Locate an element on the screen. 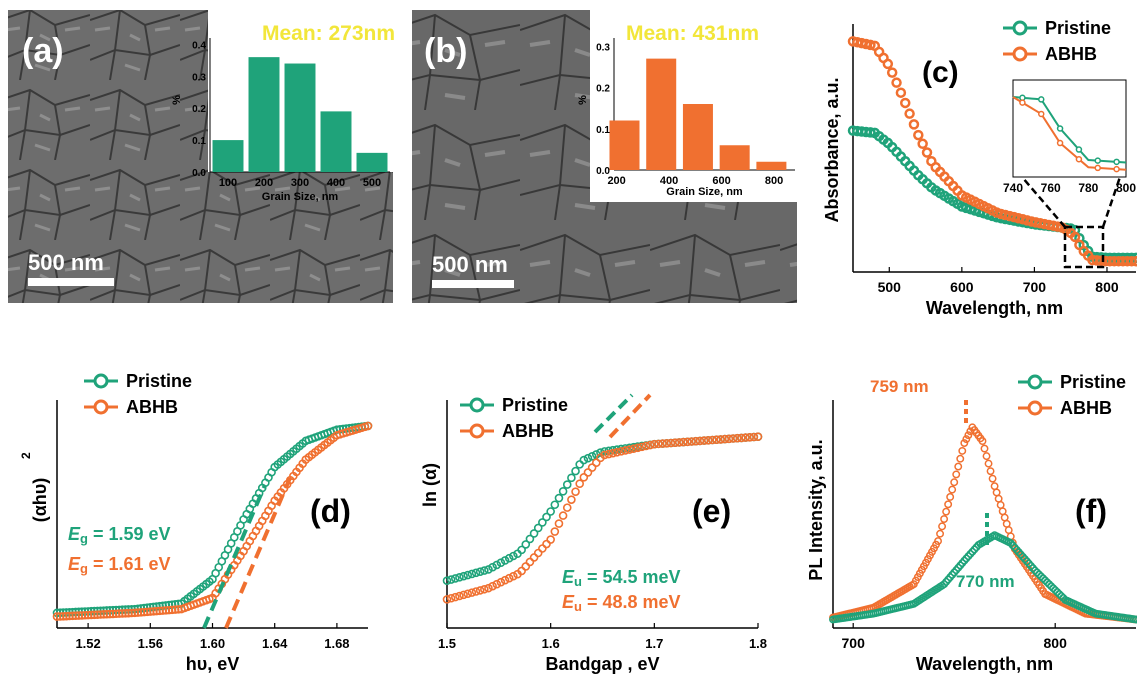  c-inset-line-abhb is located at coordinates (1069, 133).